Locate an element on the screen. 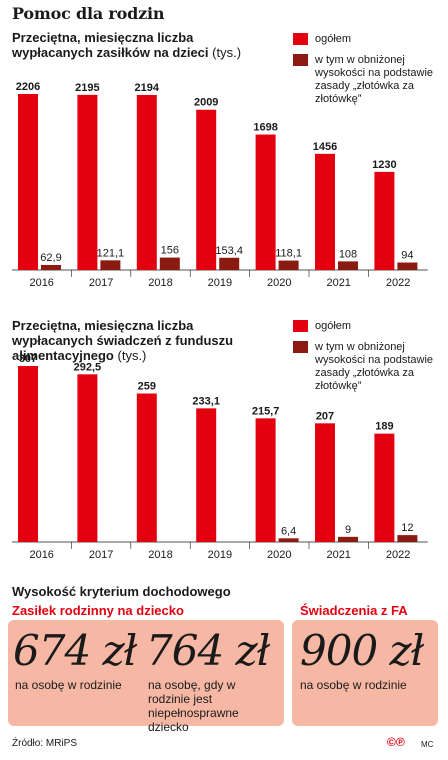 Image resolution: width=448 pixels, height=760 pixels. chart1-label-total-2017: 2195 is located at coordinates (87, 88).